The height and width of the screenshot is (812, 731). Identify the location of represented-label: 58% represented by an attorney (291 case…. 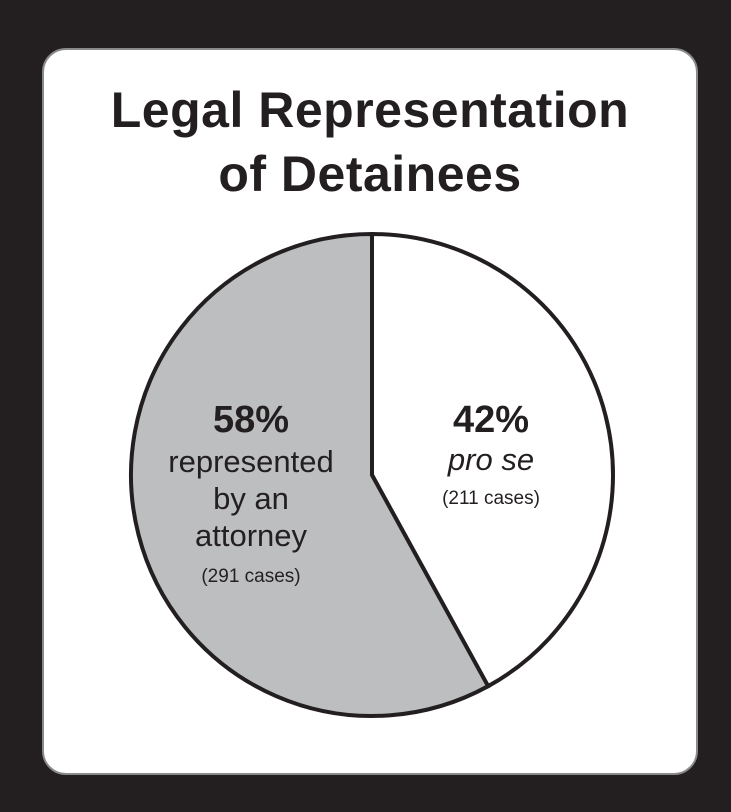
(250, 493).